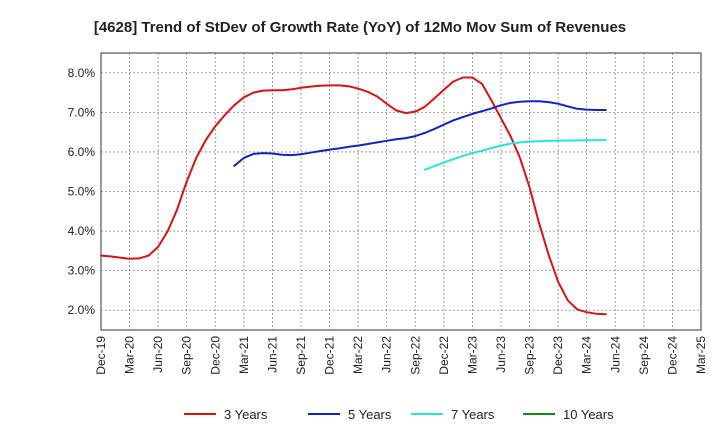  I want to click on series-line-7-years, so click(515, 155).